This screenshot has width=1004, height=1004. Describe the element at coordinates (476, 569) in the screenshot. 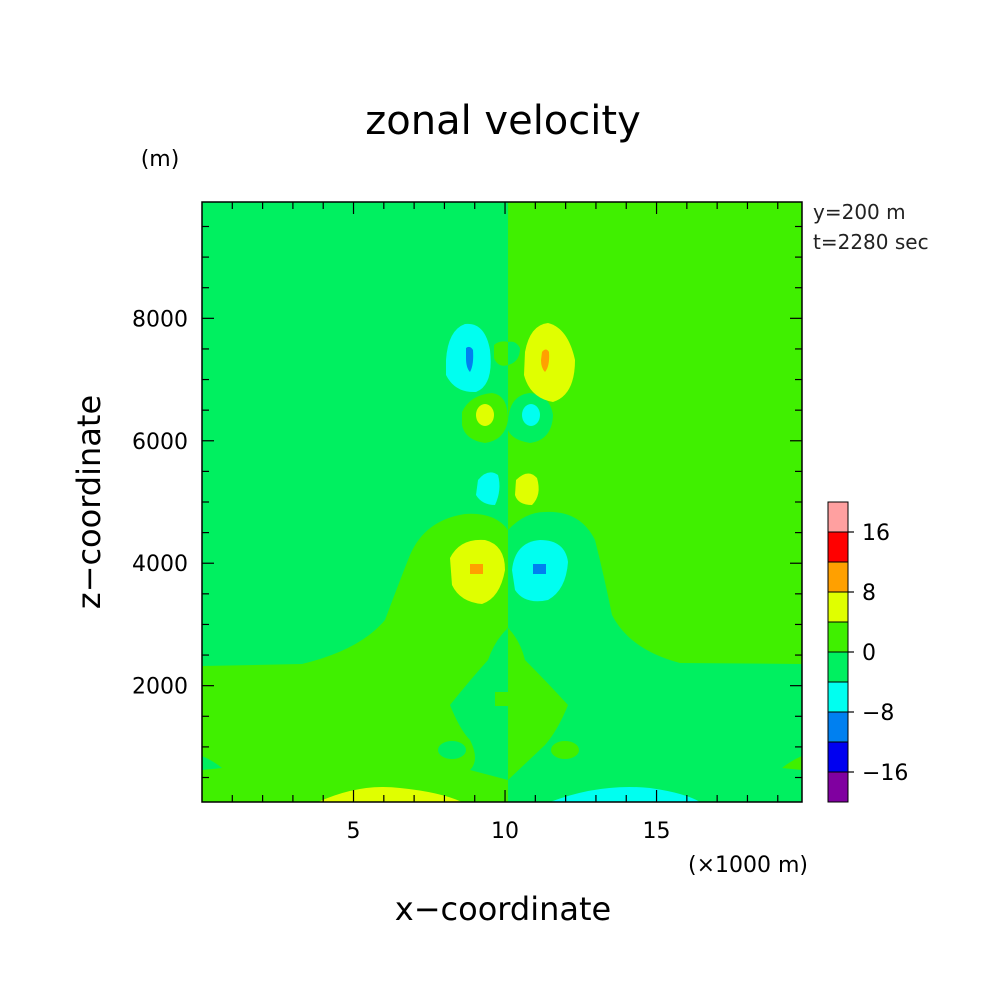

I see `cell-4000-positive-core` at that location.